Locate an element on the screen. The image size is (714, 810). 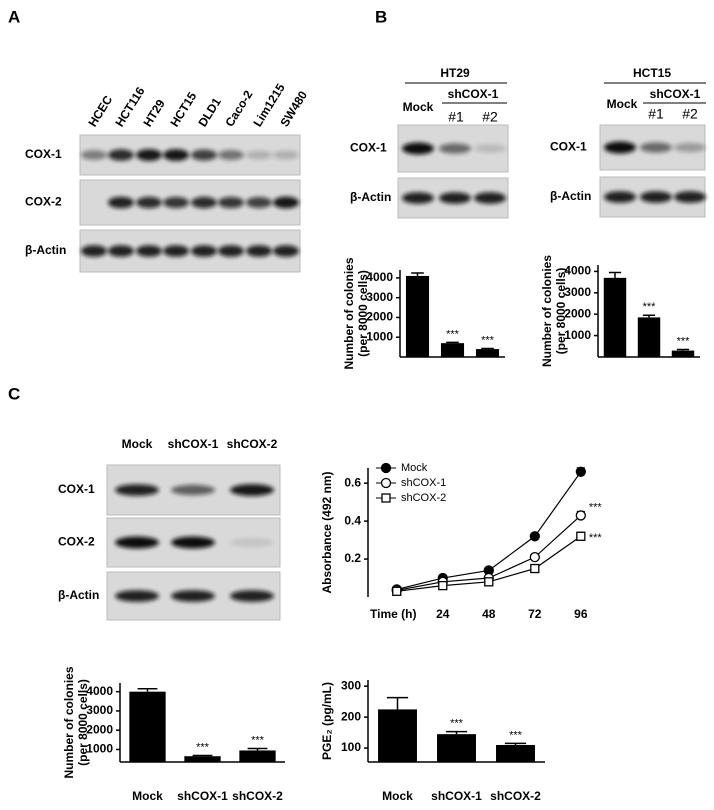
legend-label: shCOX-2 is located at coordinates (423, 498).